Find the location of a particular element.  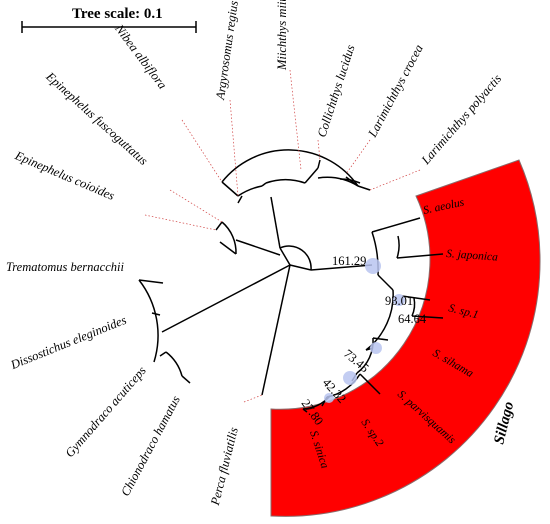

taxon-larimichthys-polyactis: Larimichthys polyactis is located at coordinates (461, 119).